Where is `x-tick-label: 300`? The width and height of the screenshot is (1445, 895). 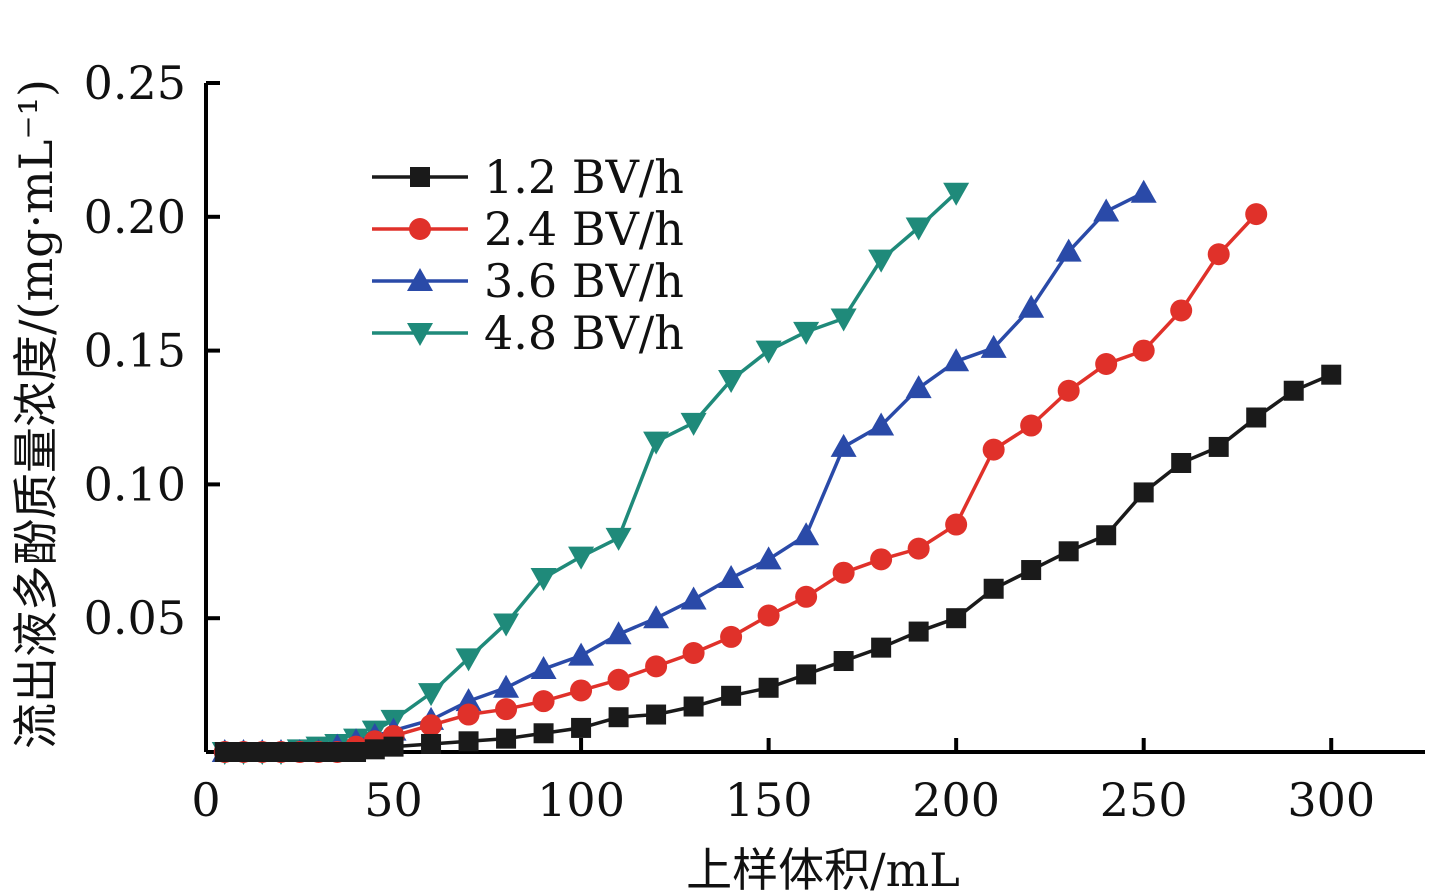 x-tick-label: 300 is located at coordinates (1331, 800).